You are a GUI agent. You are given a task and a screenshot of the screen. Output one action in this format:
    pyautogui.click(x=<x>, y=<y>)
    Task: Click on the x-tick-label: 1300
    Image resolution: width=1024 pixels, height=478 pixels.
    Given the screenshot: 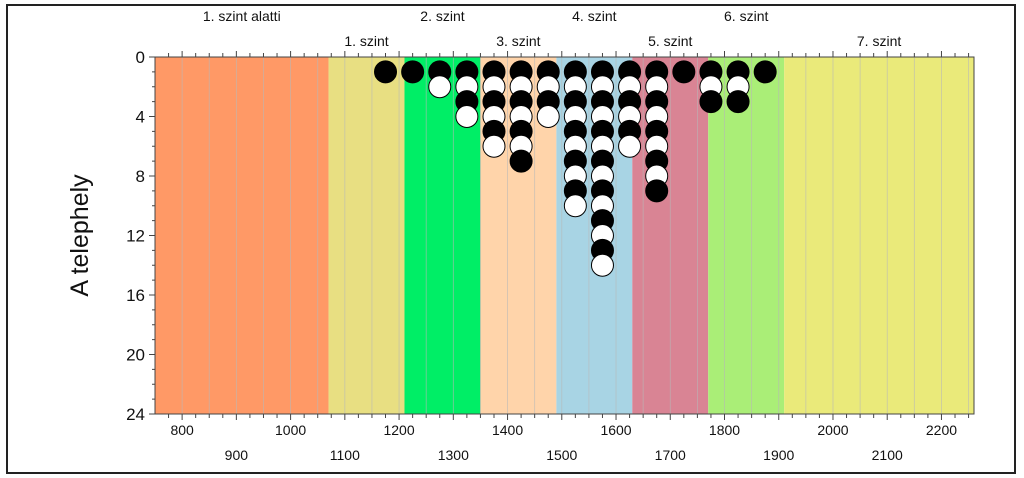 What is the action you would take?
    pyautogui.click(x=453, y=455)
    